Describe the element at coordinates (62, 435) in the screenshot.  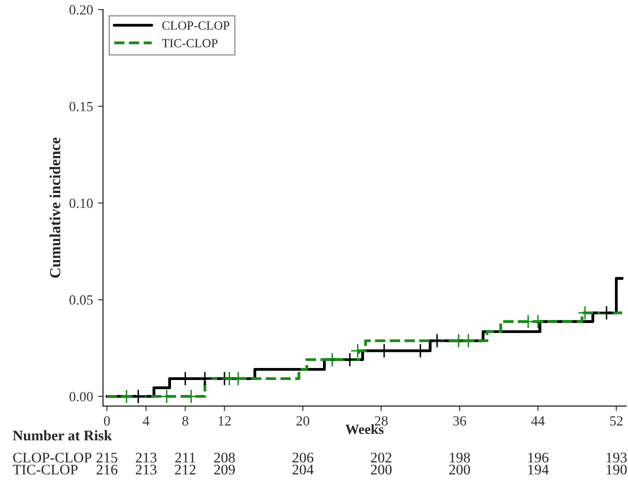
I see `text: Number at Risk` at that location.